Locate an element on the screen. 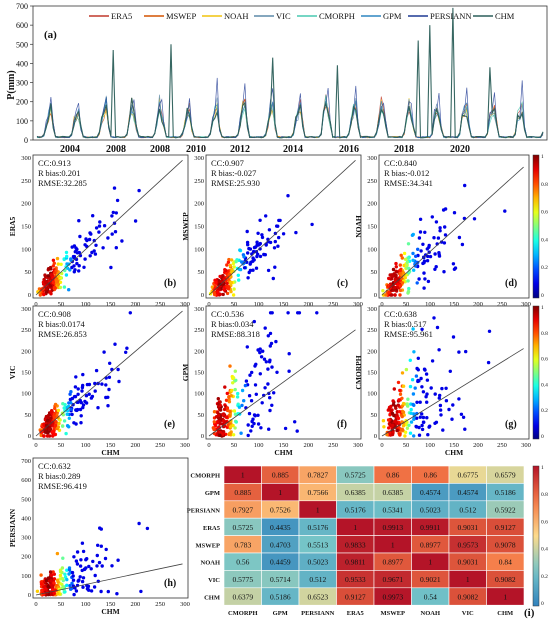 The width and height of the screenshot is (550, 626). colorbar-tick-label: 1 is located at coordinates (542, 157).